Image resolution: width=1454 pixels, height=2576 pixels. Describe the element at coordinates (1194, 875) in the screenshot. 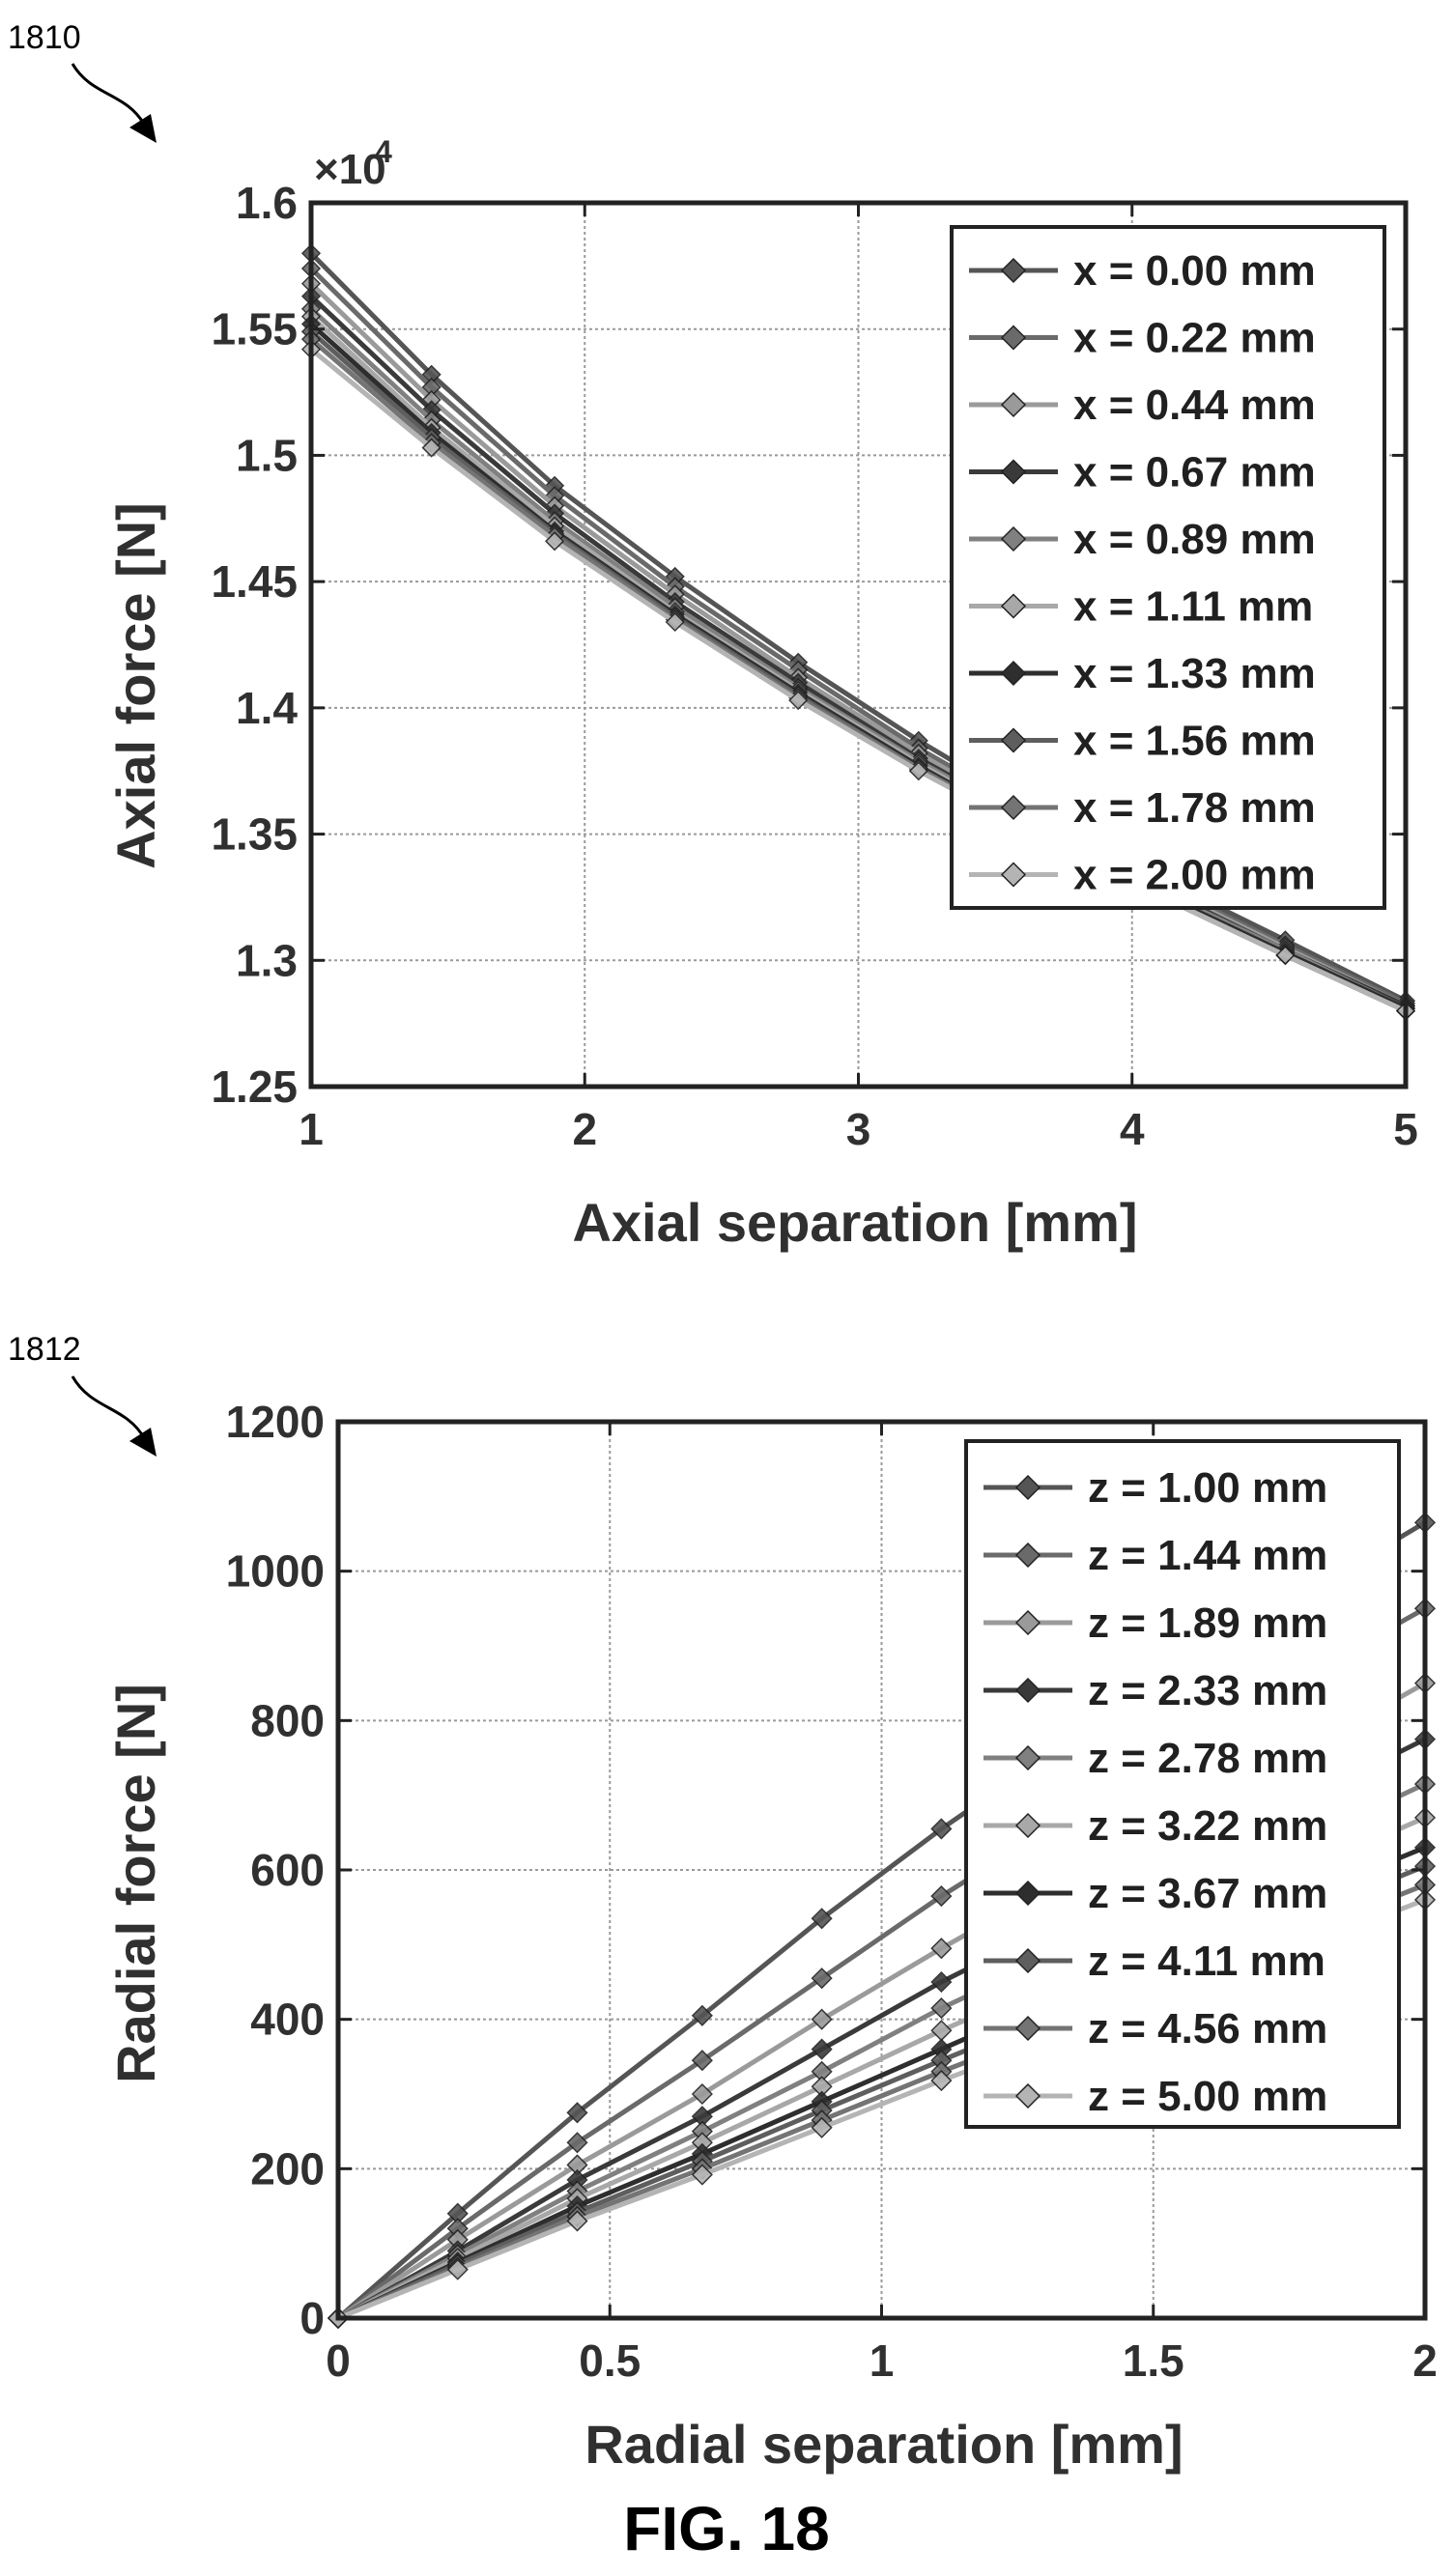

I see `legend-label: x = 2.00 mm` at that location.